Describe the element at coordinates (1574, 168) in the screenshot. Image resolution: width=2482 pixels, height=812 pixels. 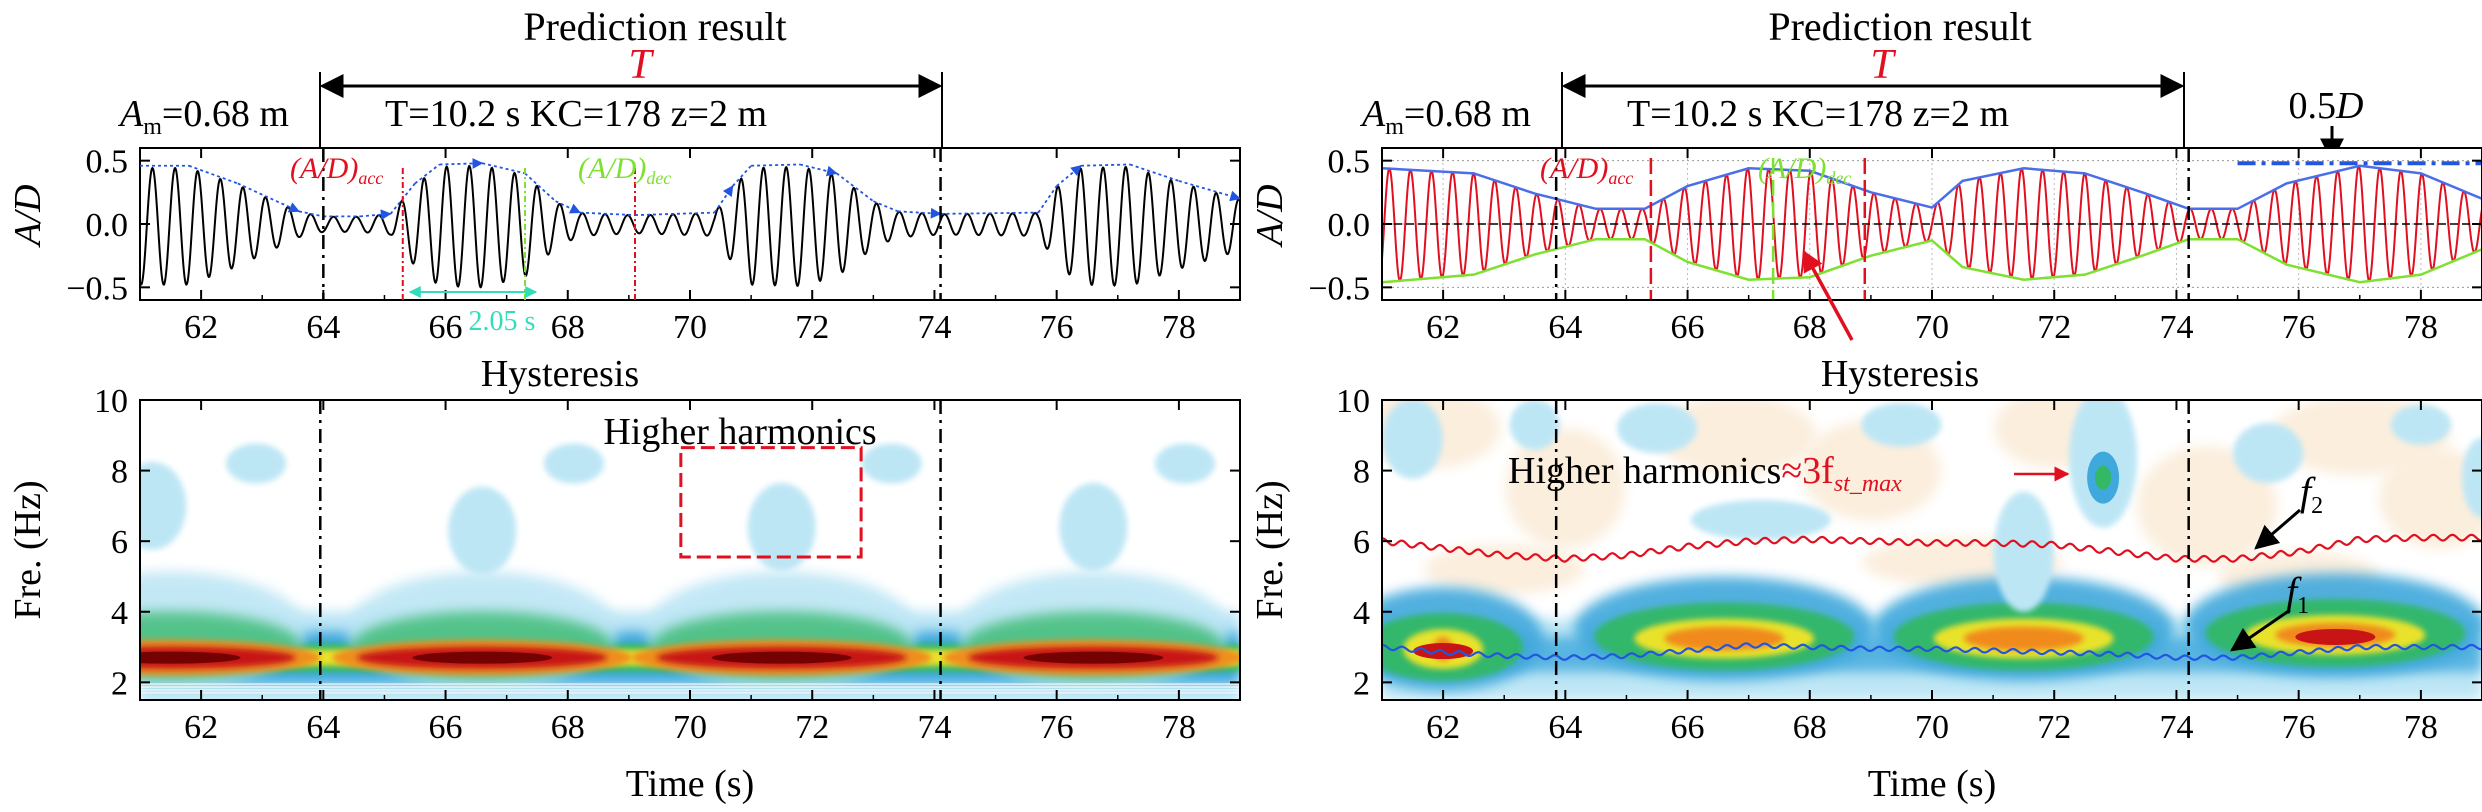
I see `right-acc-text: (A/D)` at that location.